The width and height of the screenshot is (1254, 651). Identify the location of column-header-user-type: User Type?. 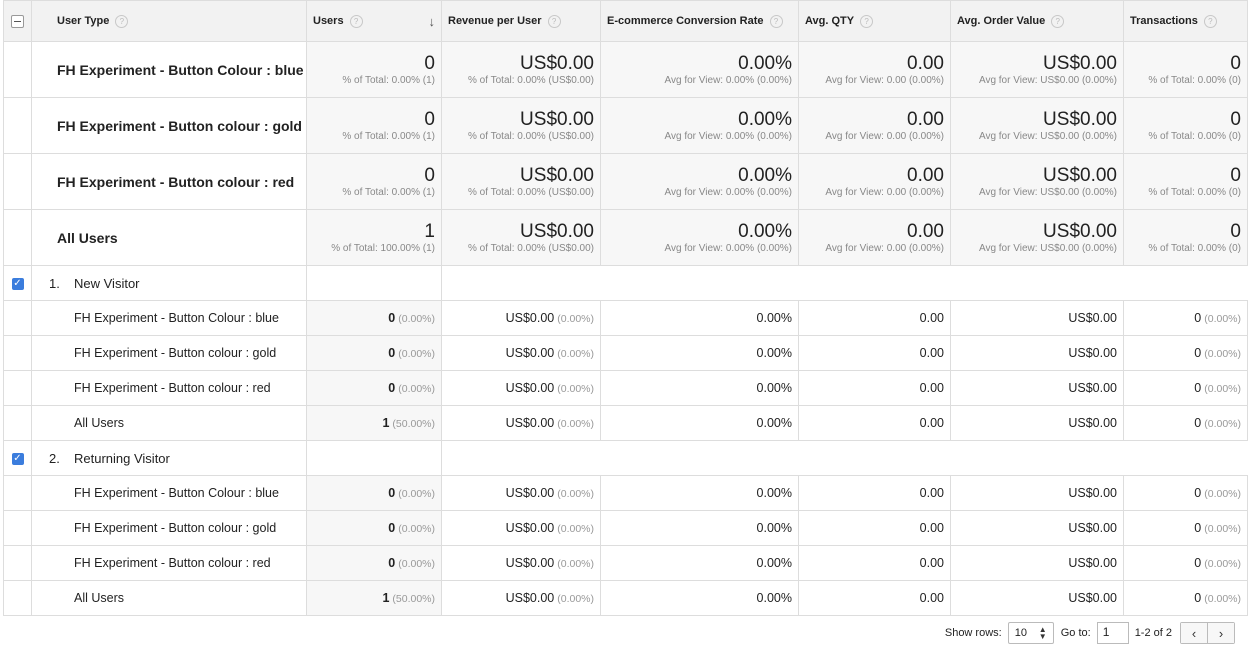
(169, 21).